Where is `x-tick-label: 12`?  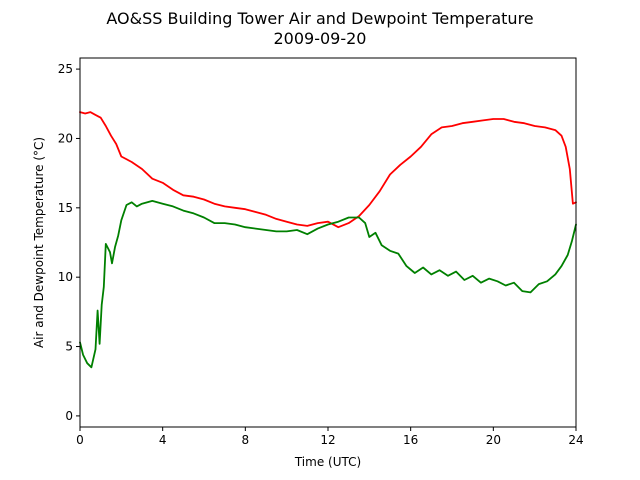
x-tick-label: 12 is located at coordinates (327, 440).